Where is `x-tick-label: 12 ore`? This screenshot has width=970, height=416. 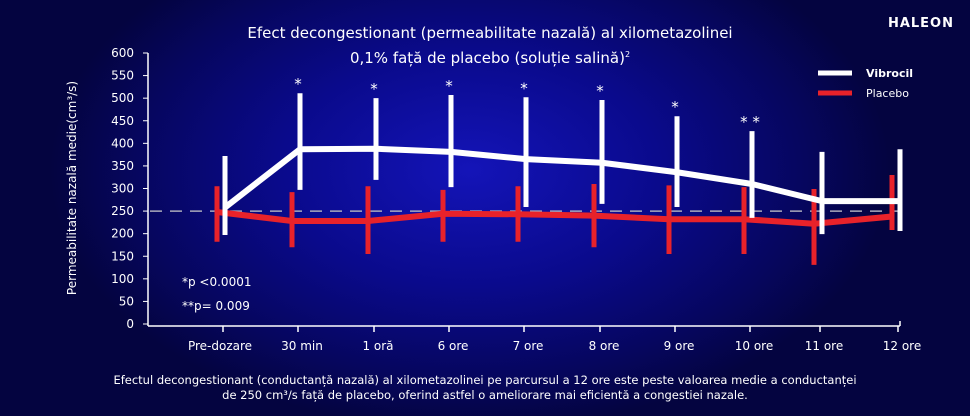 x-tick-label: 12 ore is located at coordinates (902, 346).